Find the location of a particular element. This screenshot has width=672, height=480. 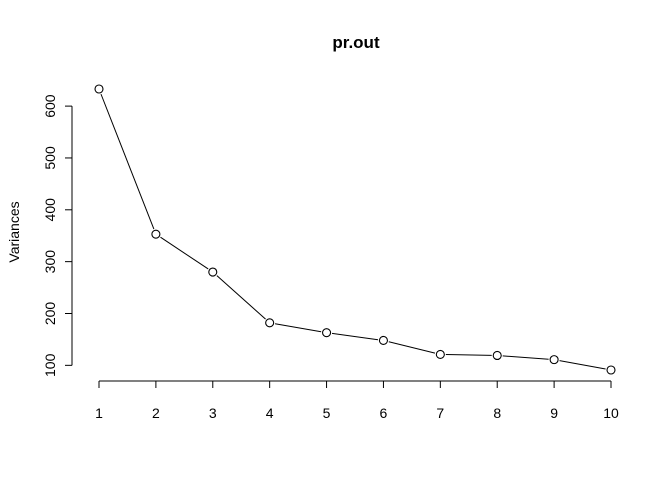

x-tick-label: 5 is located at coordinates (327, 413).